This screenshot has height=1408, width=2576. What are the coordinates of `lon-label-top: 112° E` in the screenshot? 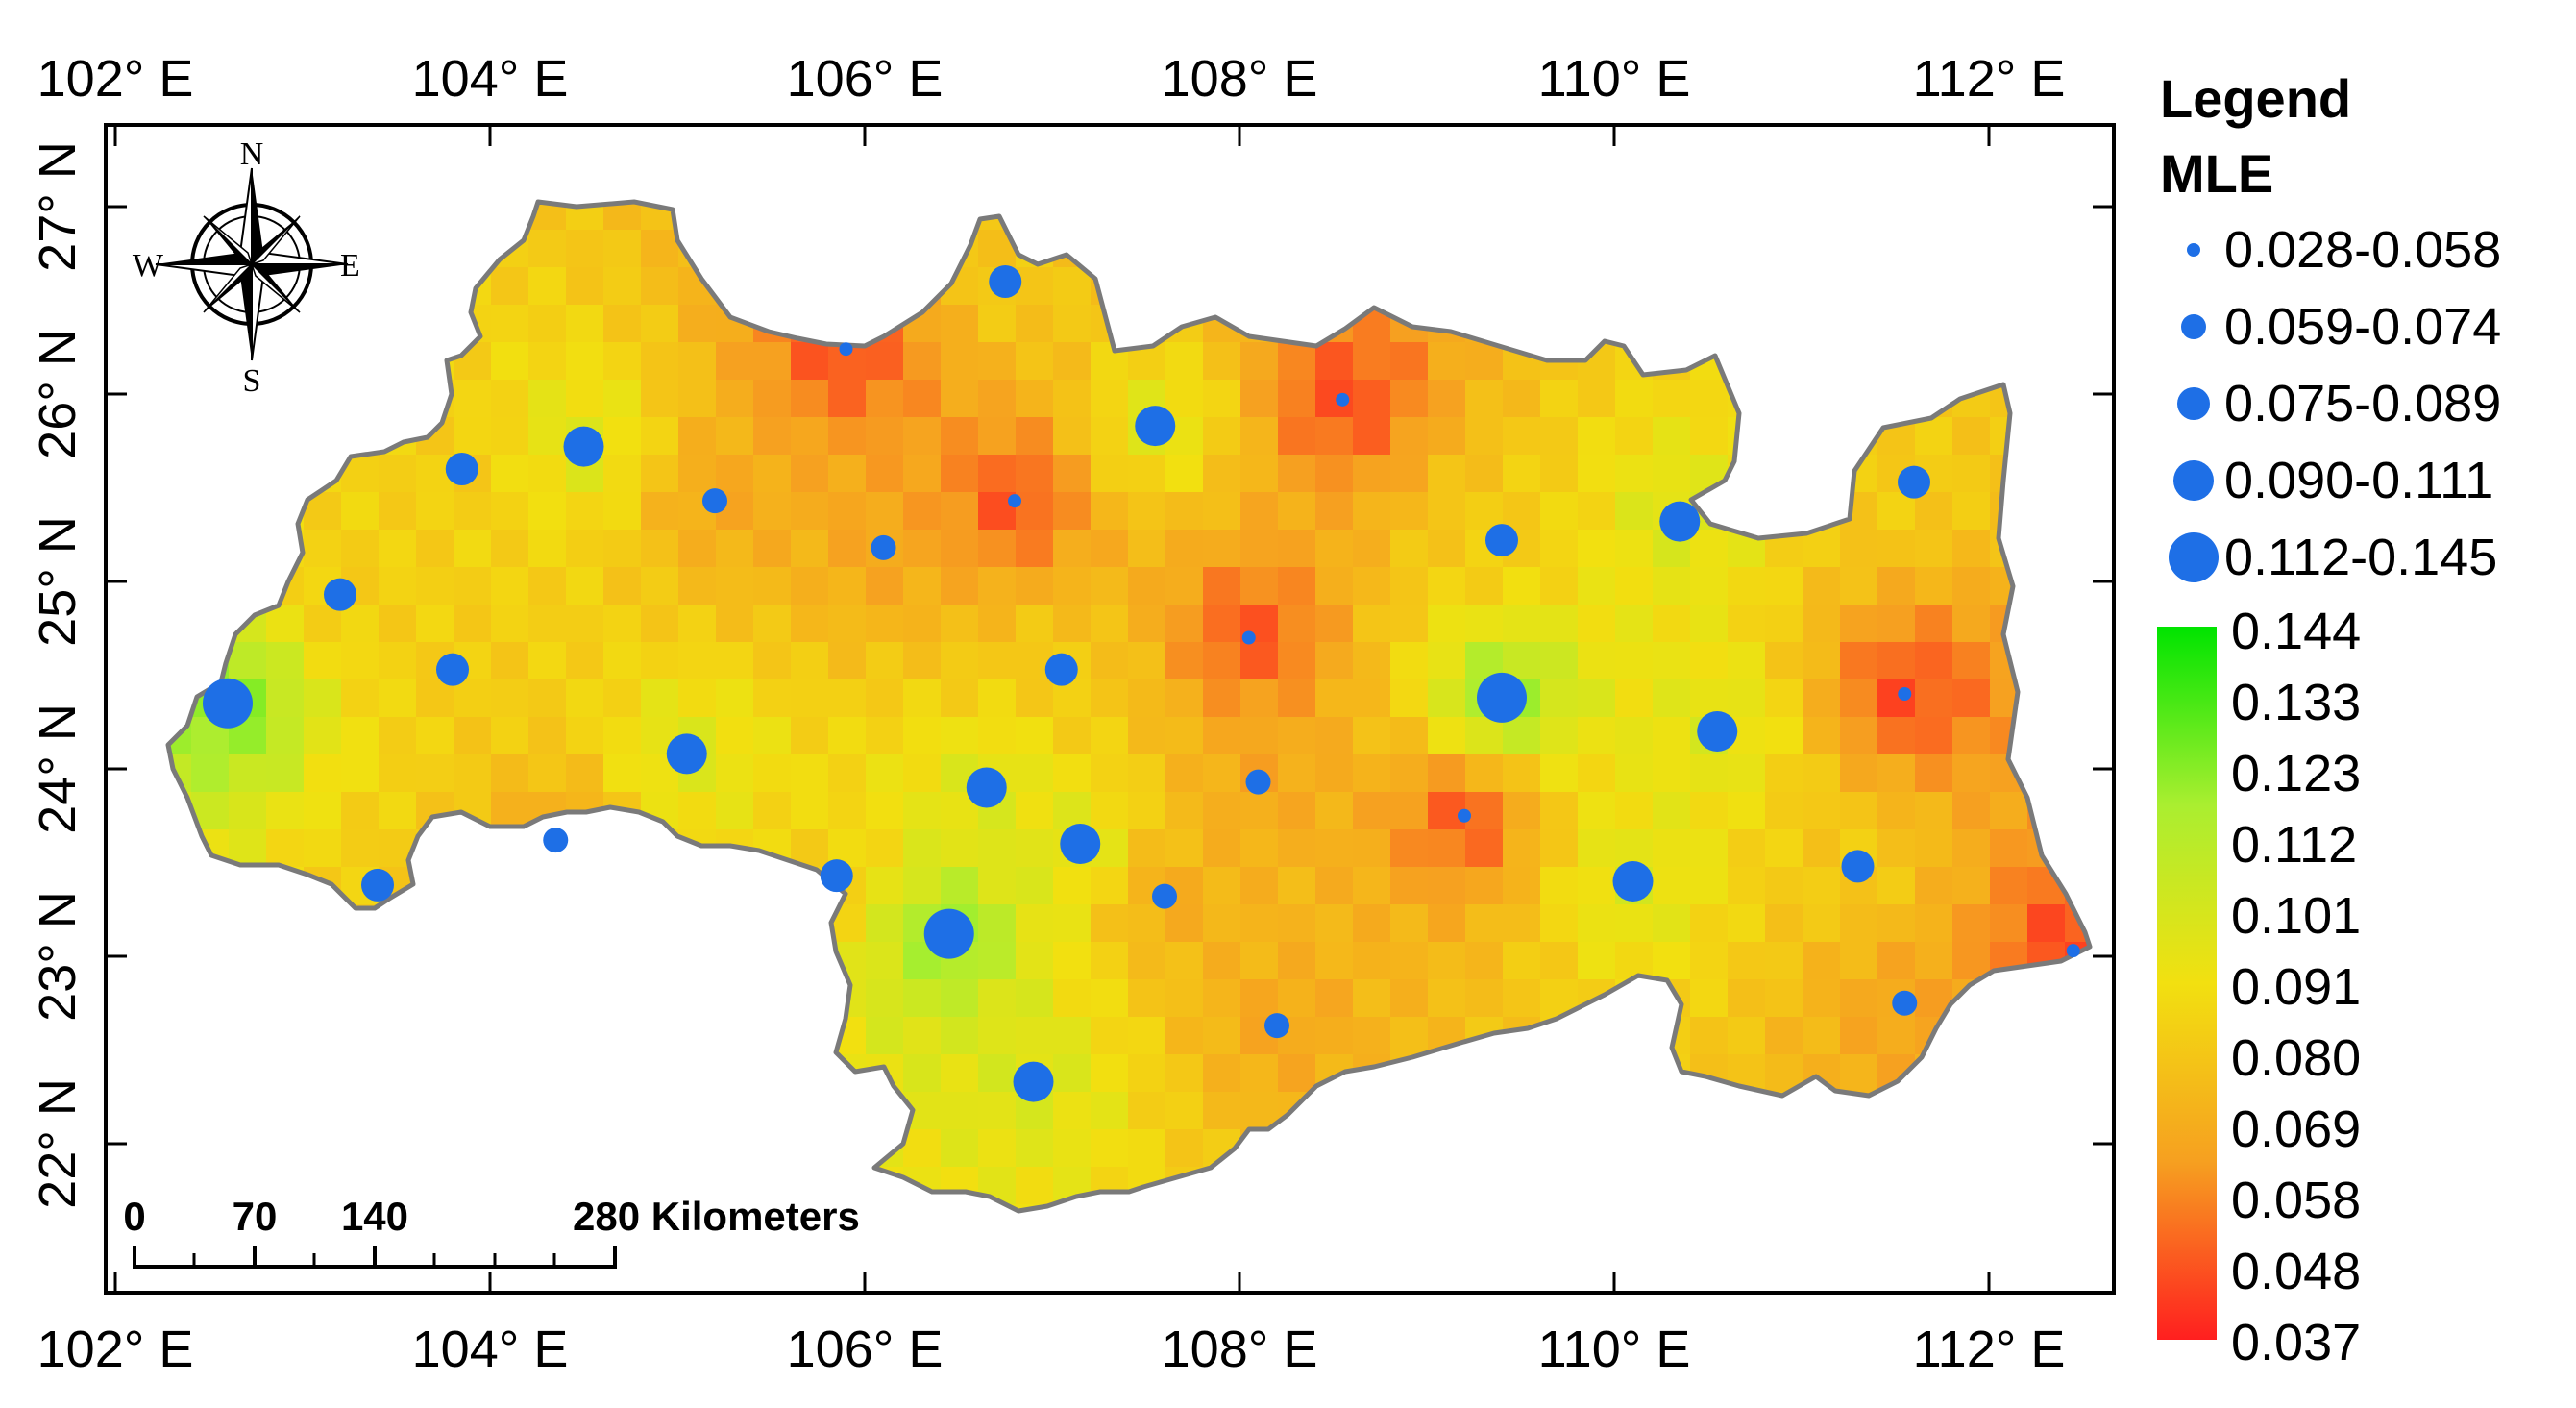 It's located at (1989, 79).